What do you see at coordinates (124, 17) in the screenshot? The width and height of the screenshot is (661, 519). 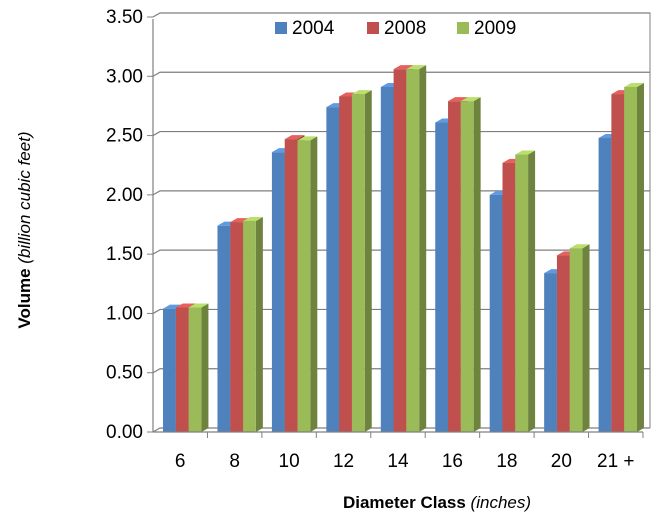 I see `y-tick-label: 3.50` at bounding box center [124, 17].